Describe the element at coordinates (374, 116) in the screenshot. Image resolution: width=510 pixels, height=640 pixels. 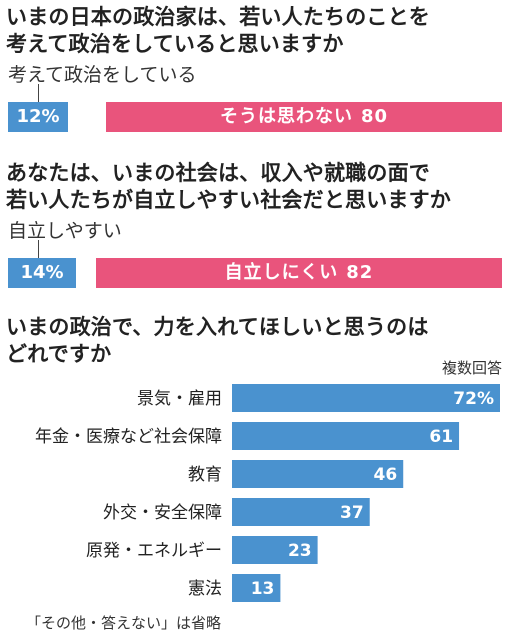
I see `q1-no-value: 80` at that location.